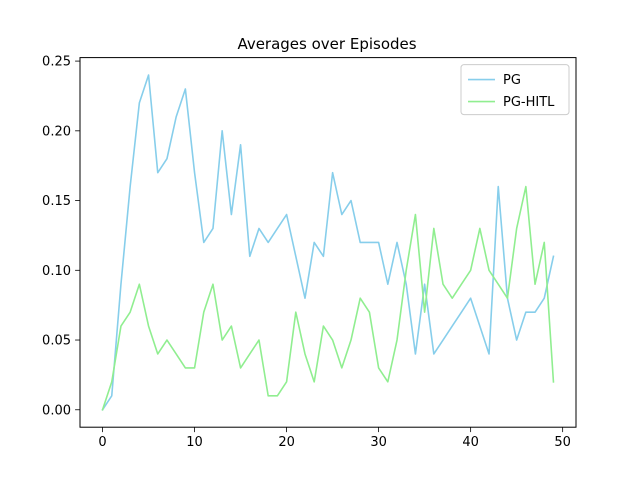  Describe the element at coordinates (56, 201) in the screenshot. I see `y-tick-label: 0.15` at that location.